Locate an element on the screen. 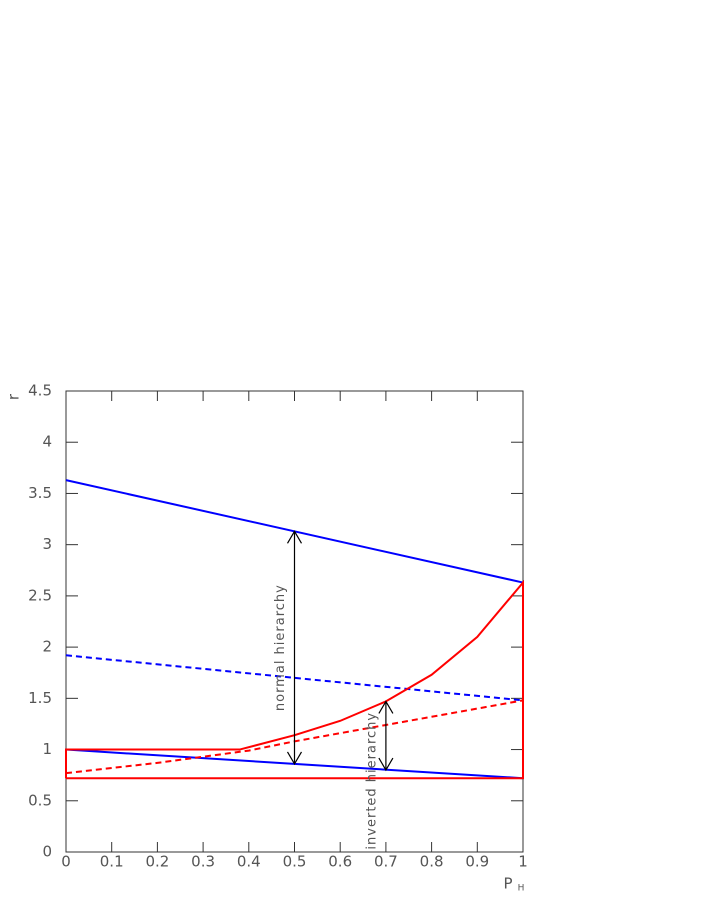 Image resolution: width=708 pixels, height=921 pixels. y-tick-label: 3 is located at coordinates (47, 544).